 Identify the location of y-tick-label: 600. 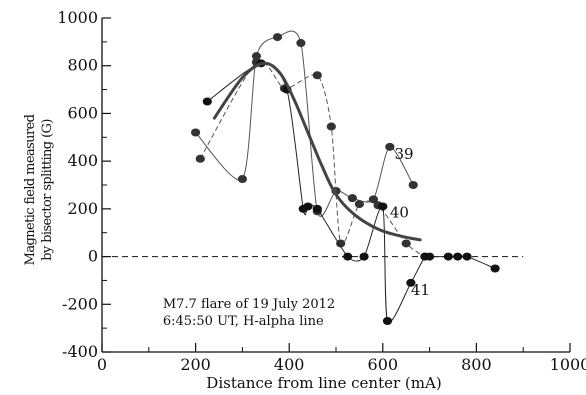
(82, 112).